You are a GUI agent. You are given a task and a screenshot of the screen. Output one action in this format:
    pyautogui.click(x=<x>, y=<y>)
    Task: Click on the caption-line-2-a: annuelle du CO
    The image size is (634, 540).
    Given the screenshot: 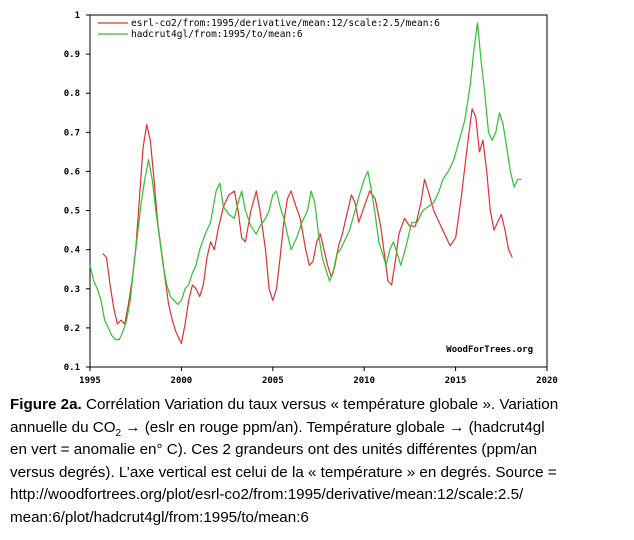 What is the action you would take?
    pyautogui.click(x=63, y=427)
    